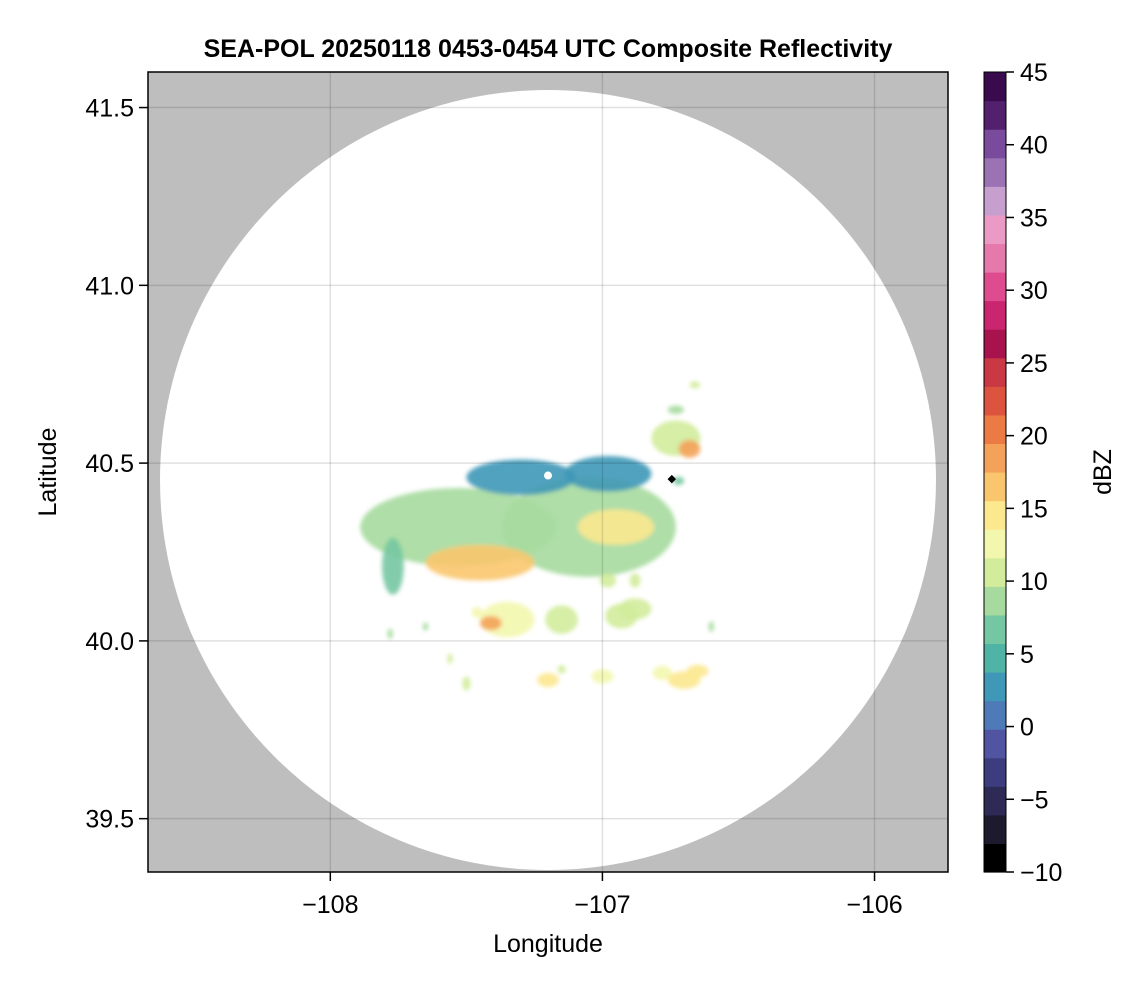 This screenshot has height=990, width=1146. Describe the element at coordinates (109, 642) in the screenshot. I see `y-tick-label: 40.0` at that location.